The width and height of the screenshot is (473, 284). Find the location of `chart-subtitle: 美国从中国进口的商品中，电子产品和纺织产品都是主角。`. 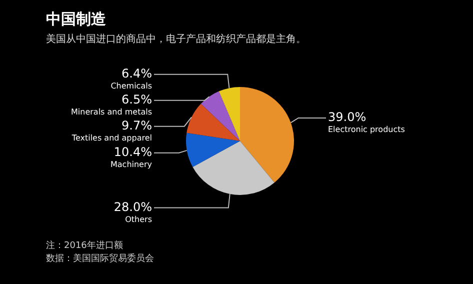

chart-subtitle: 美国从中国进口的商品中，电子产品和纺织产品都是主角。 is located at coordinates (176, 39).